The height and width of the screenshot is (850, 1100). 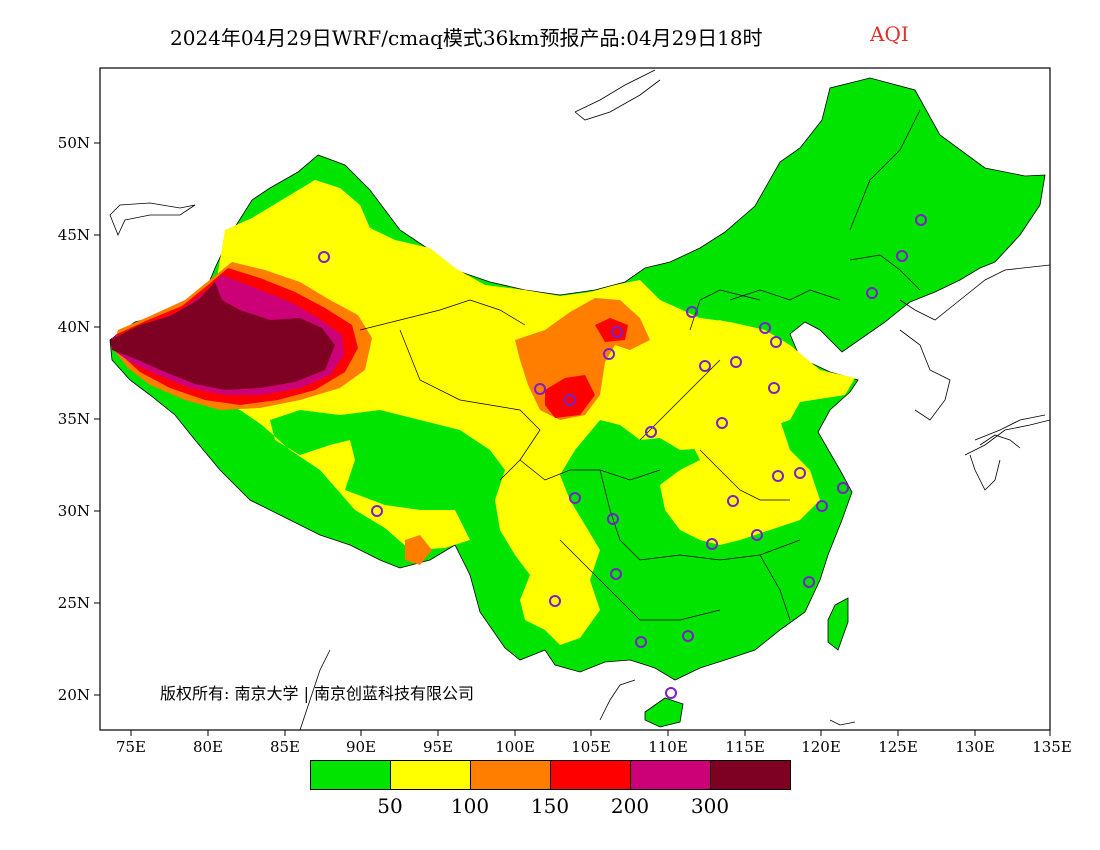 I want to click on taiwan-island, so click(x=838, y=624).